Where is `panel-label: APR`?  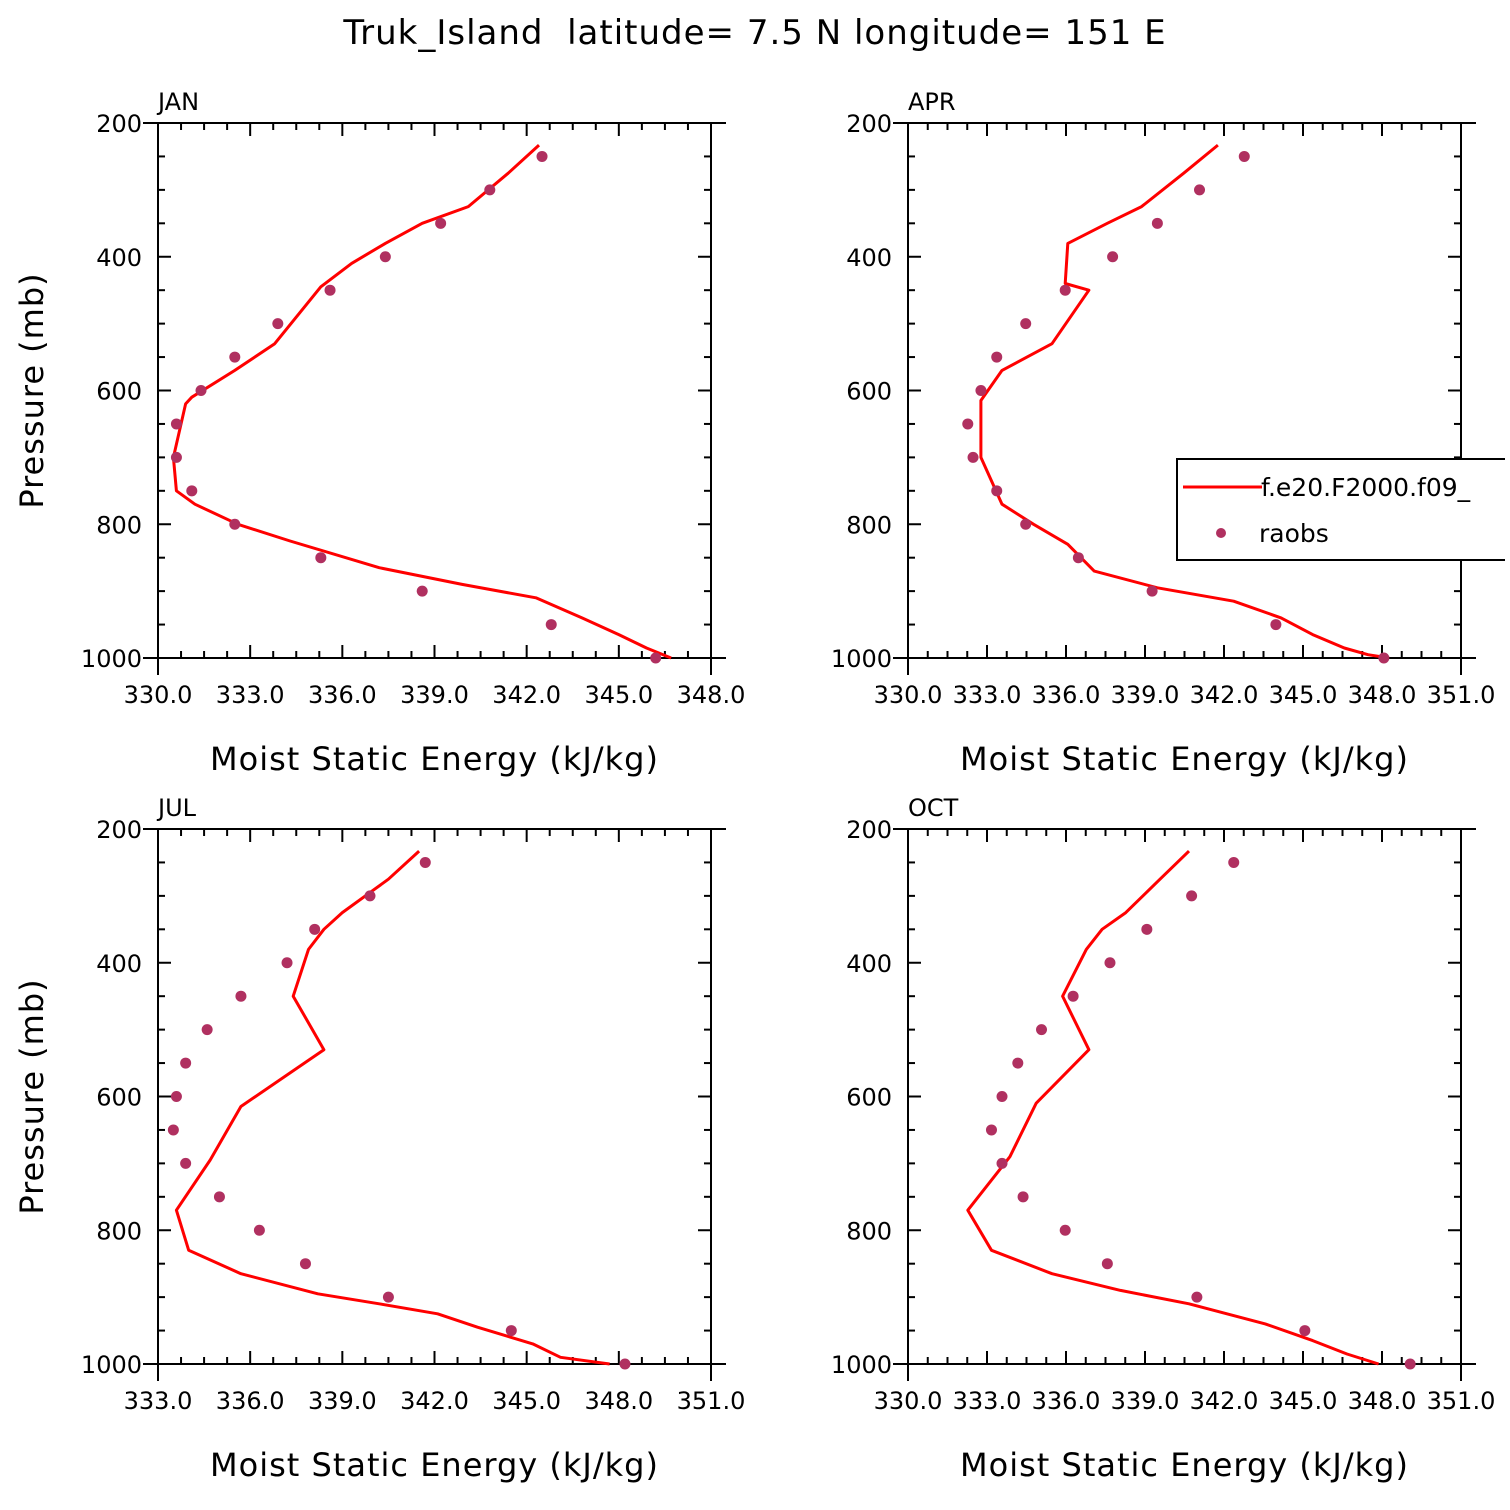 panel-label: APR is located at coordinates (932, 102).